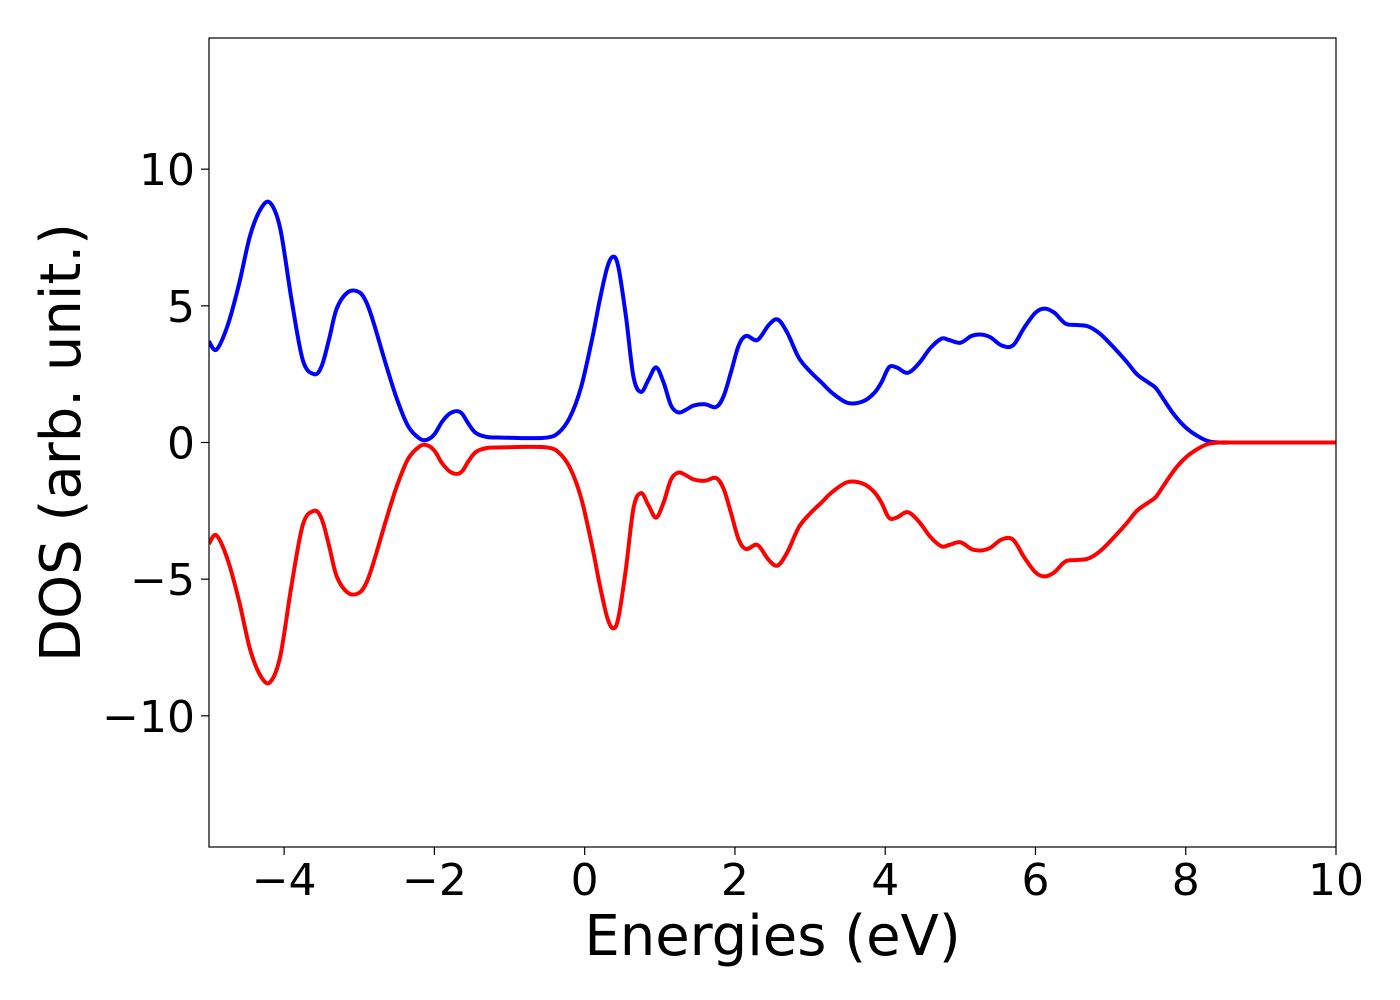 The image size is (1400, 1000). Describe the element at coordinates (808, 876) in the screenshot. I see `x-axis: −4 −2 0 2 4 6 8 10` at that location.